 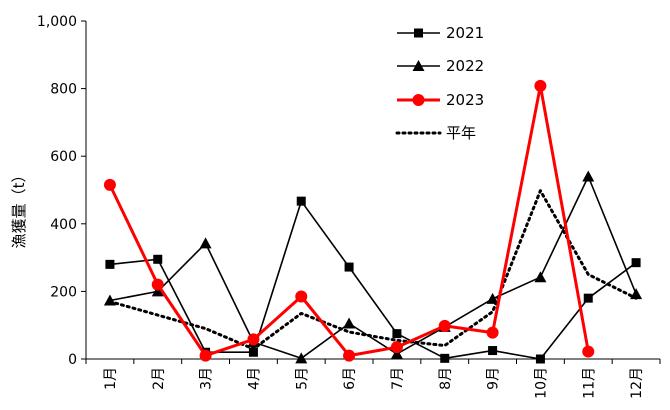 I want to click on x-tick-label: 9月, so click(x=494, y=378).